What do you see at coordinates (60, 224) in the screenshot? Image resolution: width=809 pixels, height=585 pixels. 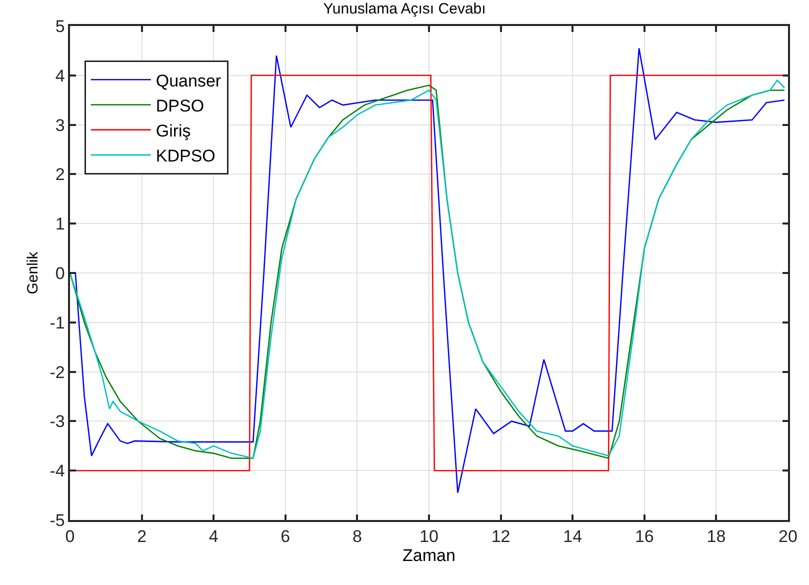 I see `y-tick-label: 1` at bounding box center [60, 224].